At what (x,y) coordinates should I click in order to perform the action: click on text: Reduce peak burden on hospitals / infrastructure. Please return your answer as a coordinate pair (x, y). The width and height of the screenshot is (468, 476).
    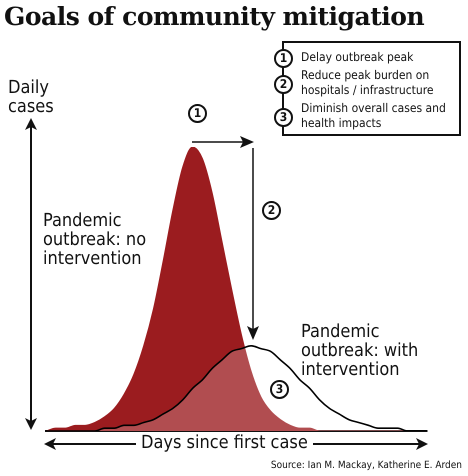
    Looking at the image, I should click on (368, 83).